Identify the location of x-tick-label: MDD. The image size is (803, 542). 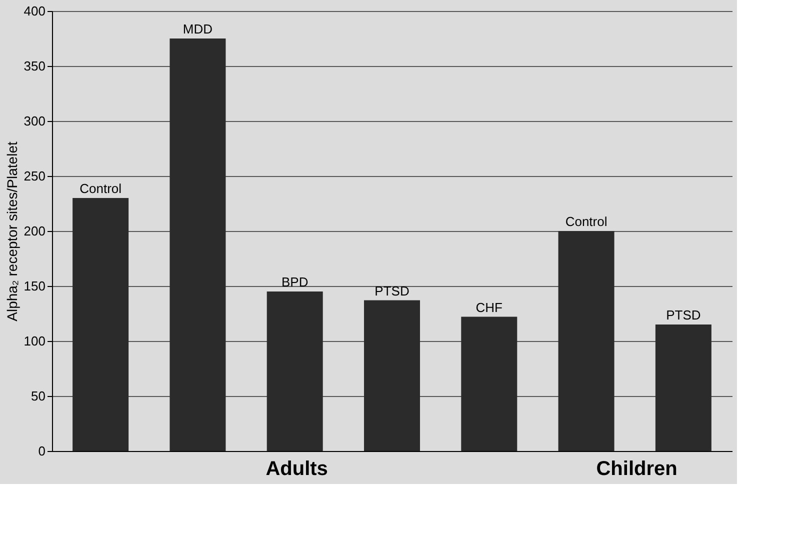
(197, 29).